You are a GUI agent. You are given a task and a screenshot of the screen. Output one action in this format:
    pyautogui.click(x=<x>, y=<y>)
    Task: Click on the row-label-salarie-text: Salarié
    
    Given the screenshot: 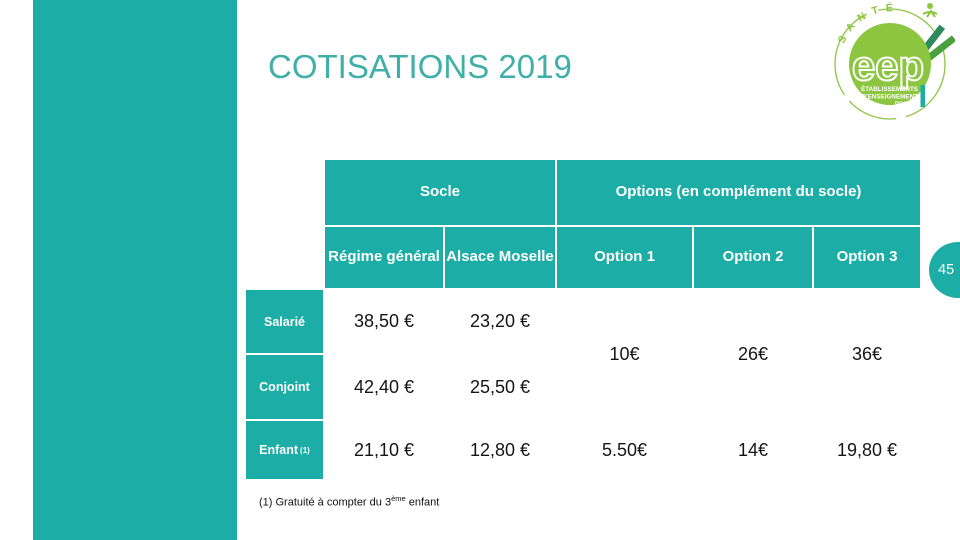 What is the action you would take?
    pyautogui.click(x=284, y=321)
    